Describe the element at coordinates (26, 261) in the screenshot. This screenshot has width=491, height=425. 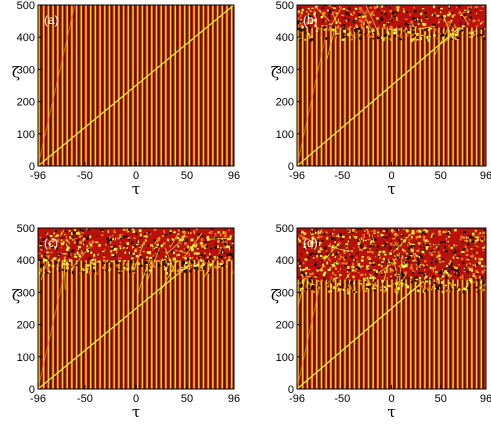
I see `y-tick-label: 400` at that location.